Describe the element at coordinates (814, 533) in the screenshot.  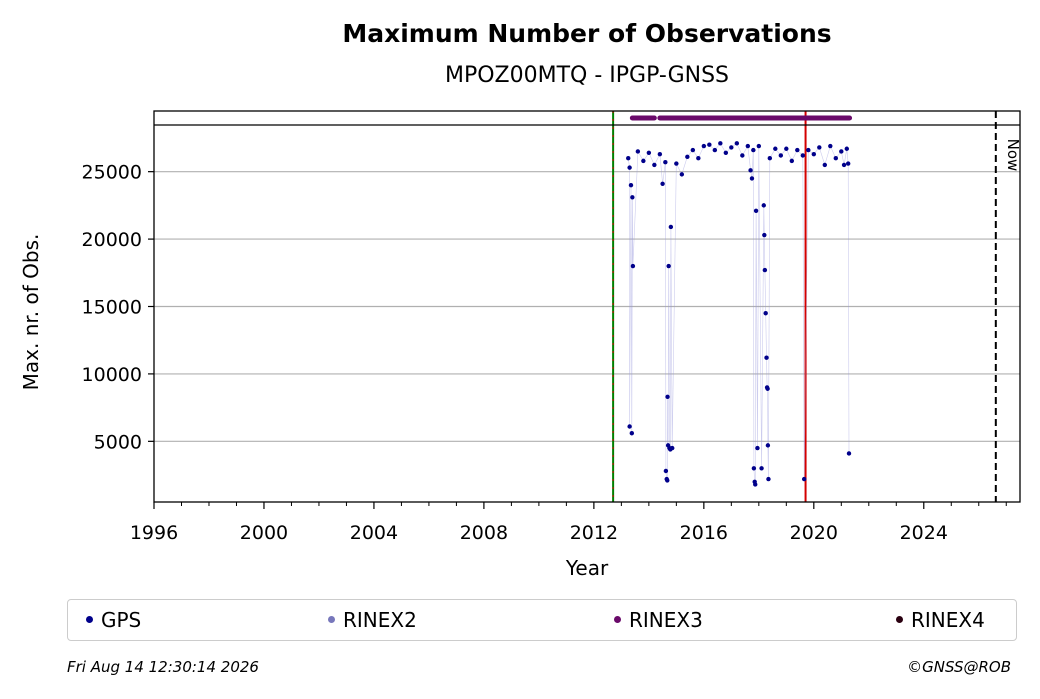
I see `x-tick-label: 2020` at that location.